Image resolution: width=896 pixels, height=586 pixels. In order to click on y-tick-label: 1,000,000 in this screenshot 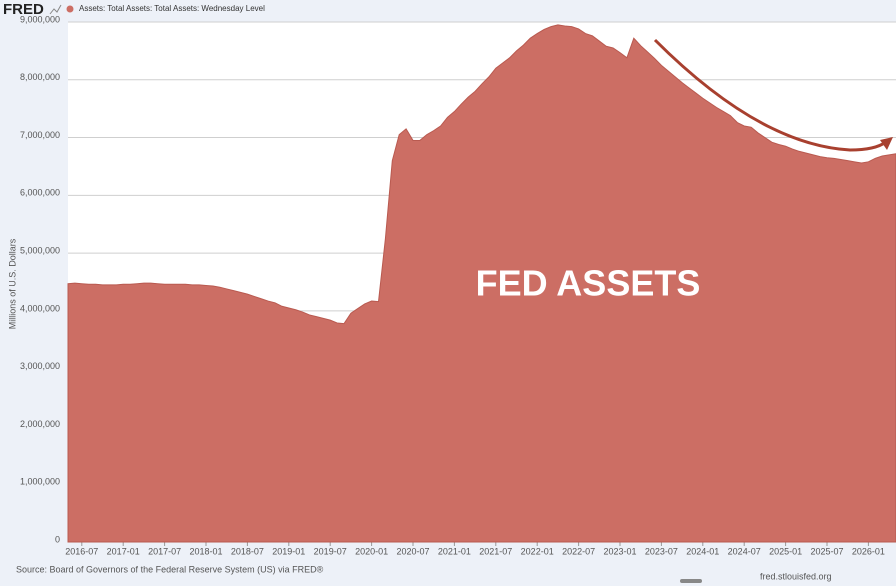, I will do `click(40, 482)`.